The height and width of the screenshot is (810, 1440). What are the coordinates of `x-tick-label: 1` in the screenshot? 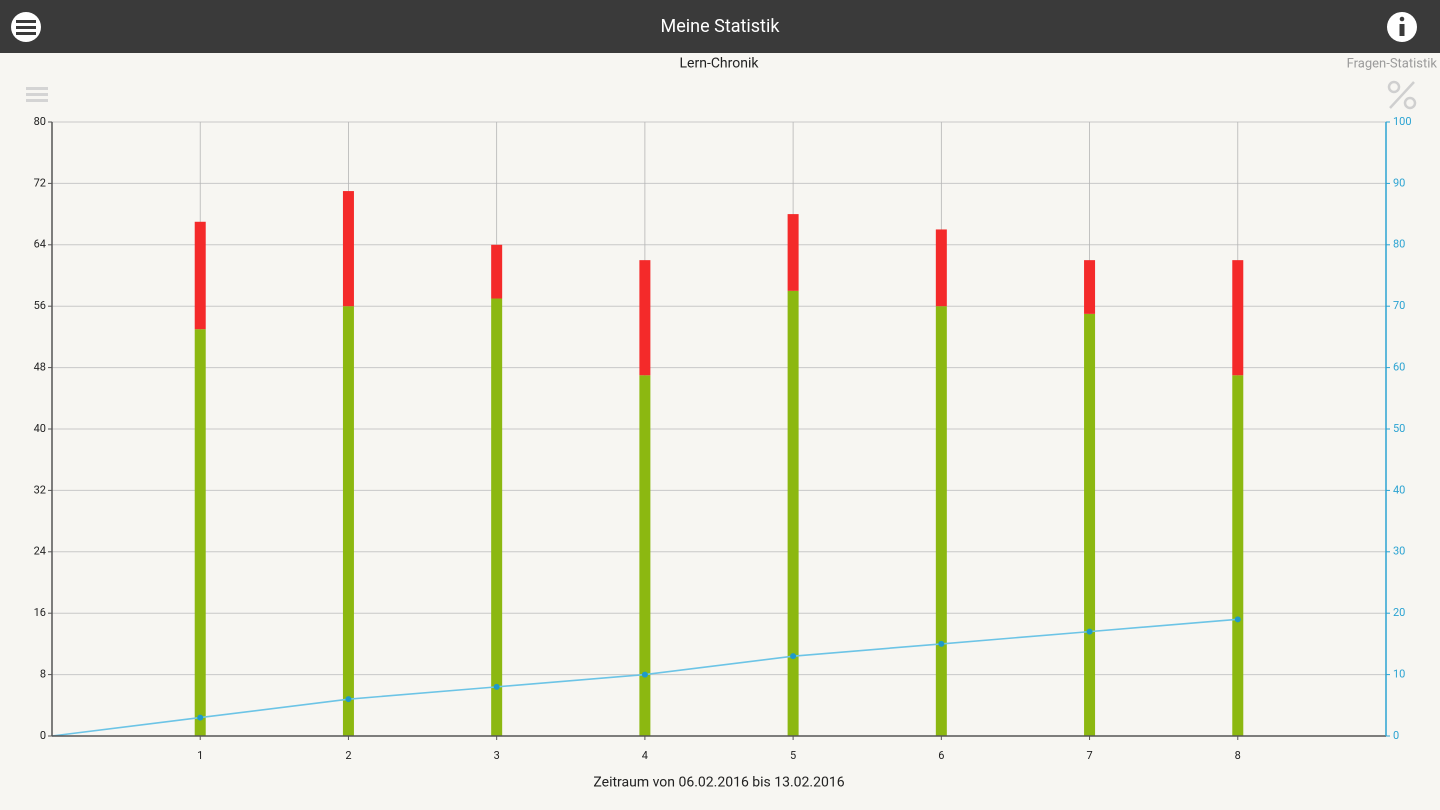 It's located at (200, 755).